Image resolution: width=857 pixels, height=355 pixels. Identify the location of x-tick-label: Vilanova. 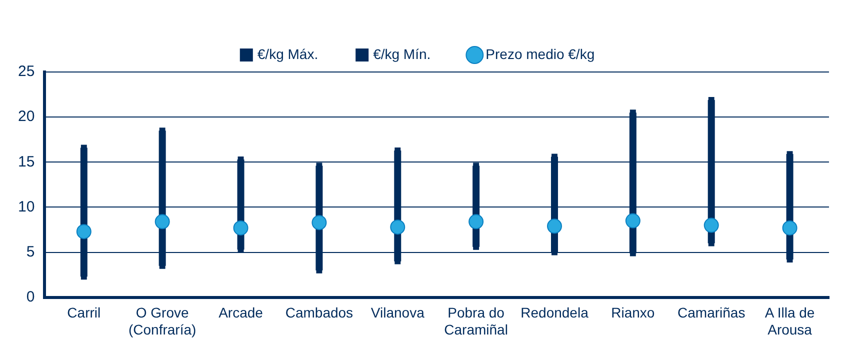
(397, 312).